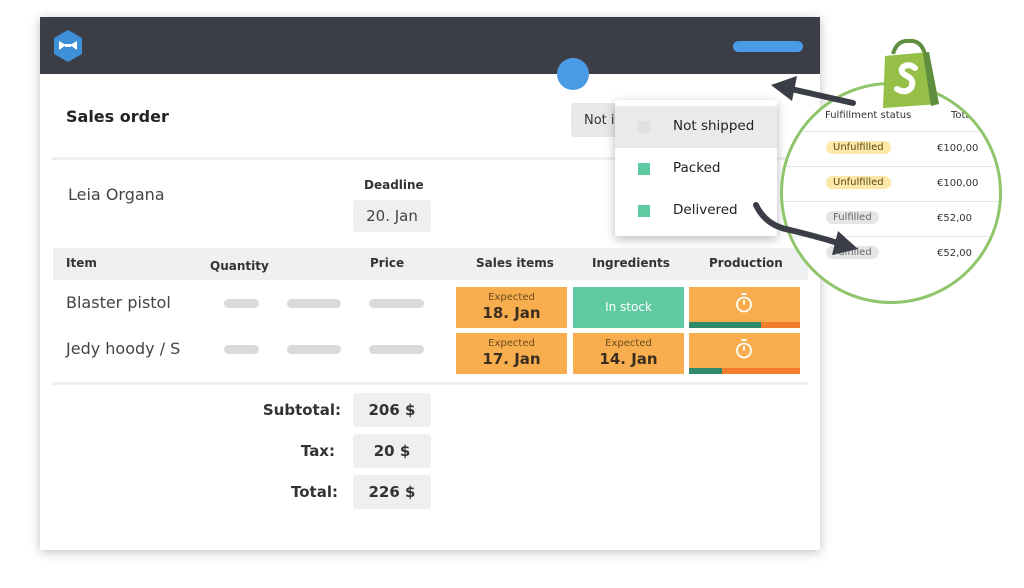 This screenshot has width=1024, height=588. I want to click on sales-items-cell: Expected 17. Jan, so click(511, 353).